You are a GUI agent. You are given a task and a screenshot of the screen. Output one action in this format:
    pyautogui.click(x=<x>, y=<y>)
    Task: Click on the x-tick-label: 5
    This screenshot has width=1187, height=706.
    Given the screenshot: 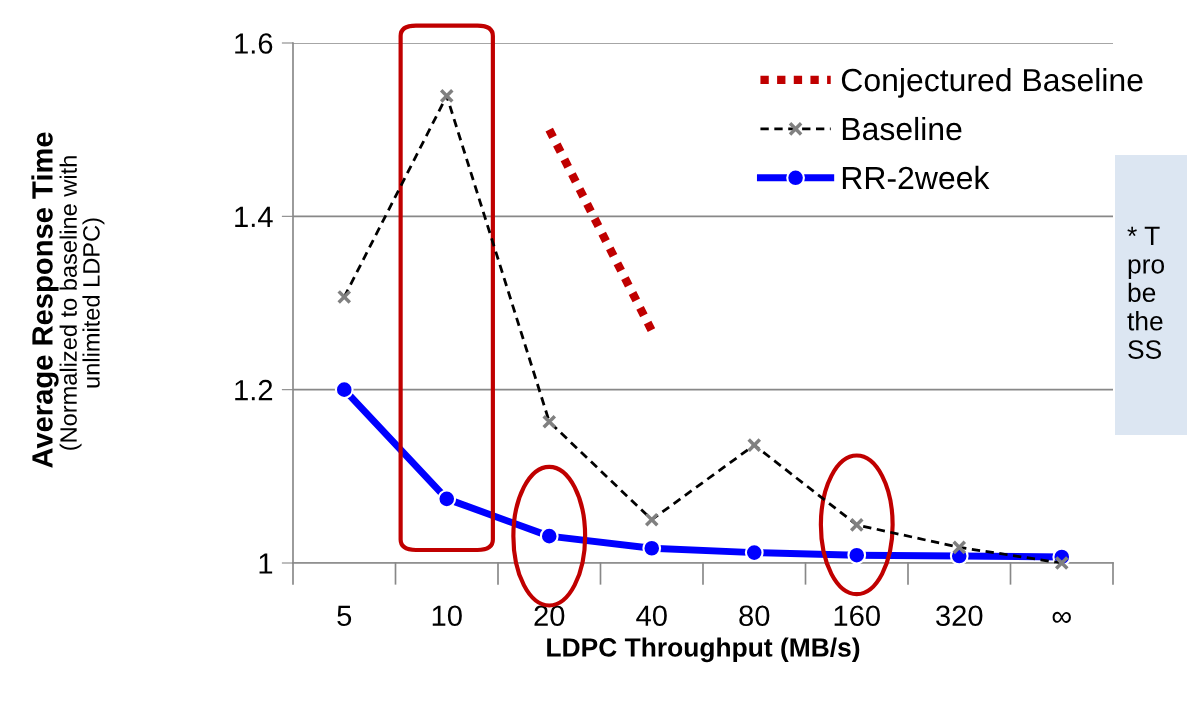 What is the action you would take?
    pyautogui.click(x=344, y=616)
    